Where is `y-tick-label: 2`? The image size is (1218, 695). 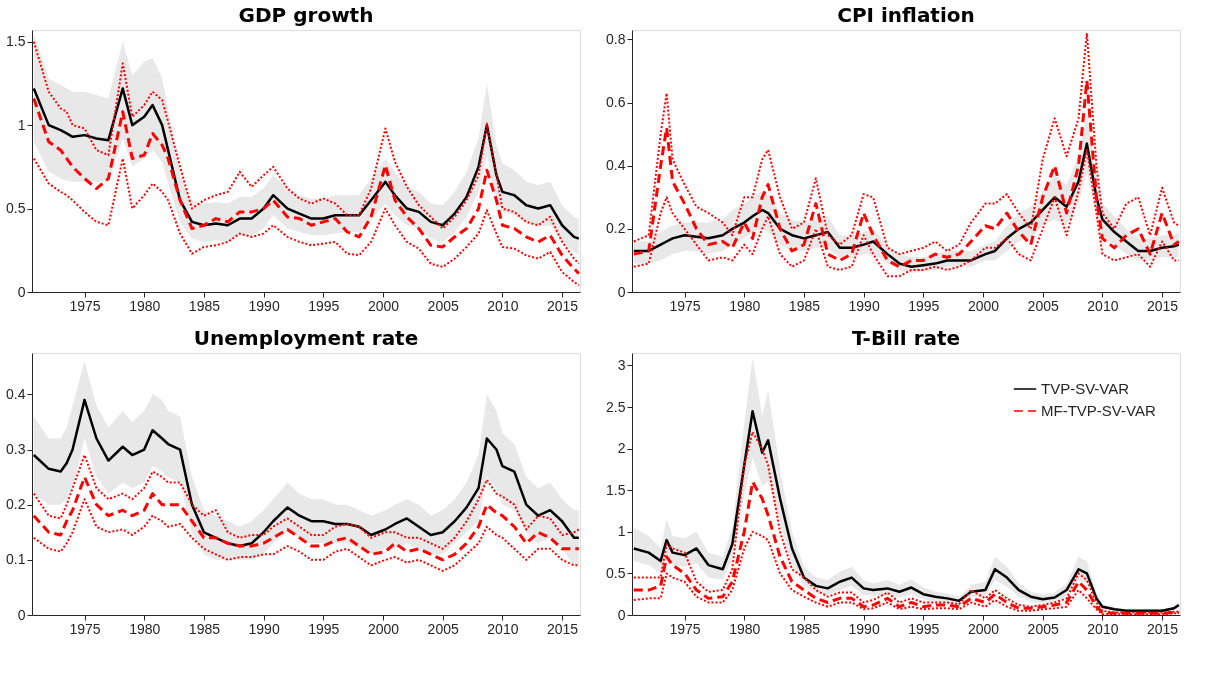 y-tick-label: 2 is located at coordinates (621, 448).